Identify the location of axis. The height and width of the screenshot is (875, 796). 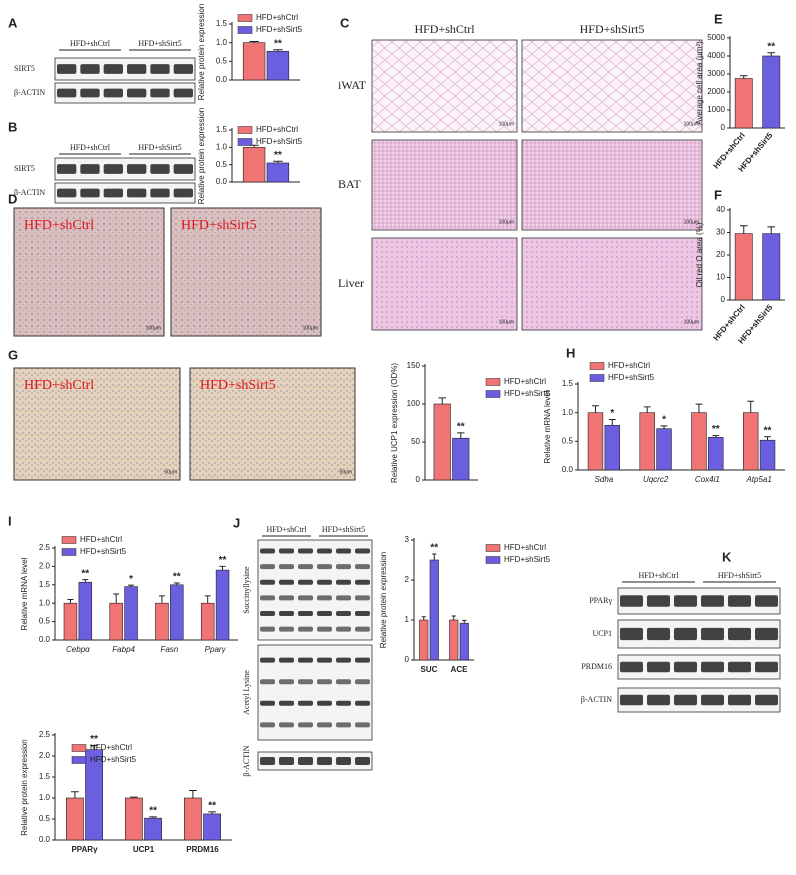
(265, 155).